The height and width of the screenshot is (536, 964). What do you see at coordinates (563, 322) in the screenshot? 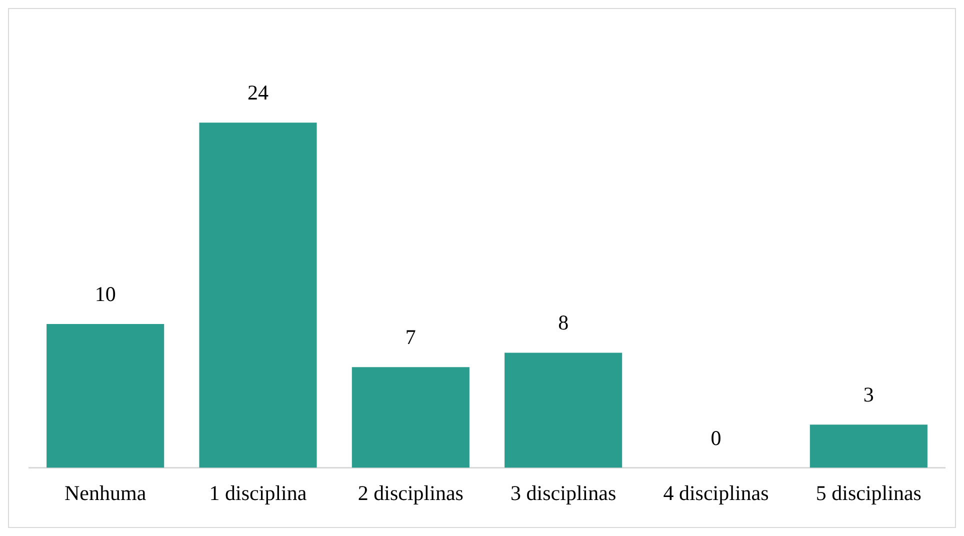
I see `data-label: 8` at bounding box center [563, 322].